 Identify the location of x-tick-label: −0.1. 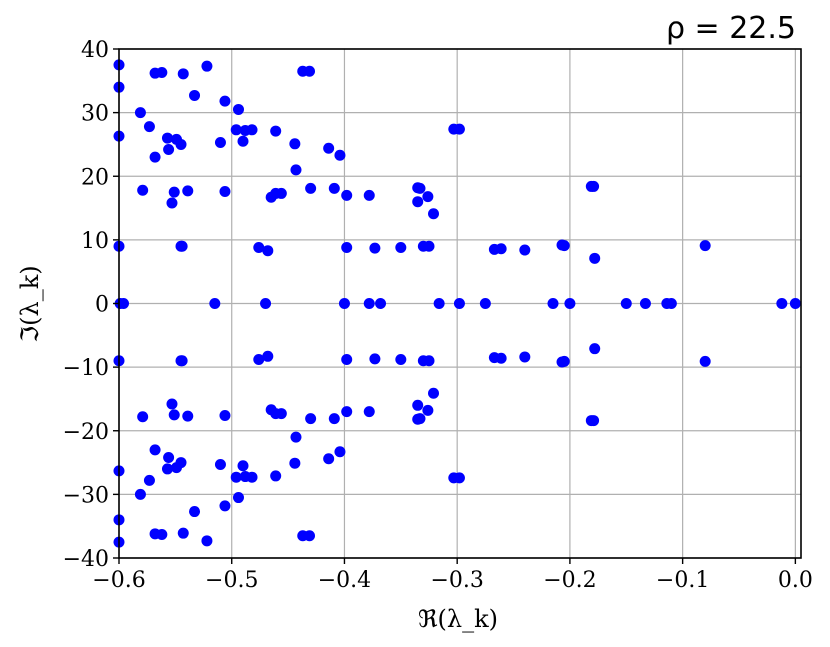
(682, 580).